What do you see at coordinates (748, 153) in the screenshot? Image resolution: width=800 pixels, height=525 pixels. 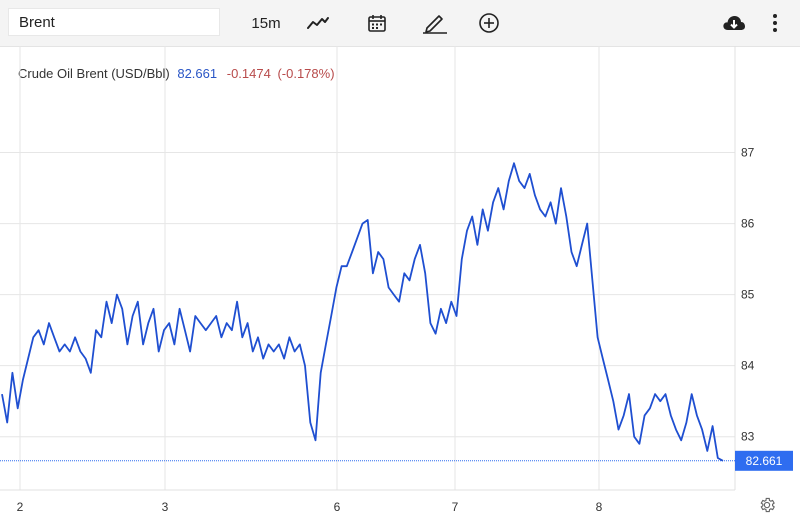 I see `y-tick-label: 87` at bounding box center [748, 153].